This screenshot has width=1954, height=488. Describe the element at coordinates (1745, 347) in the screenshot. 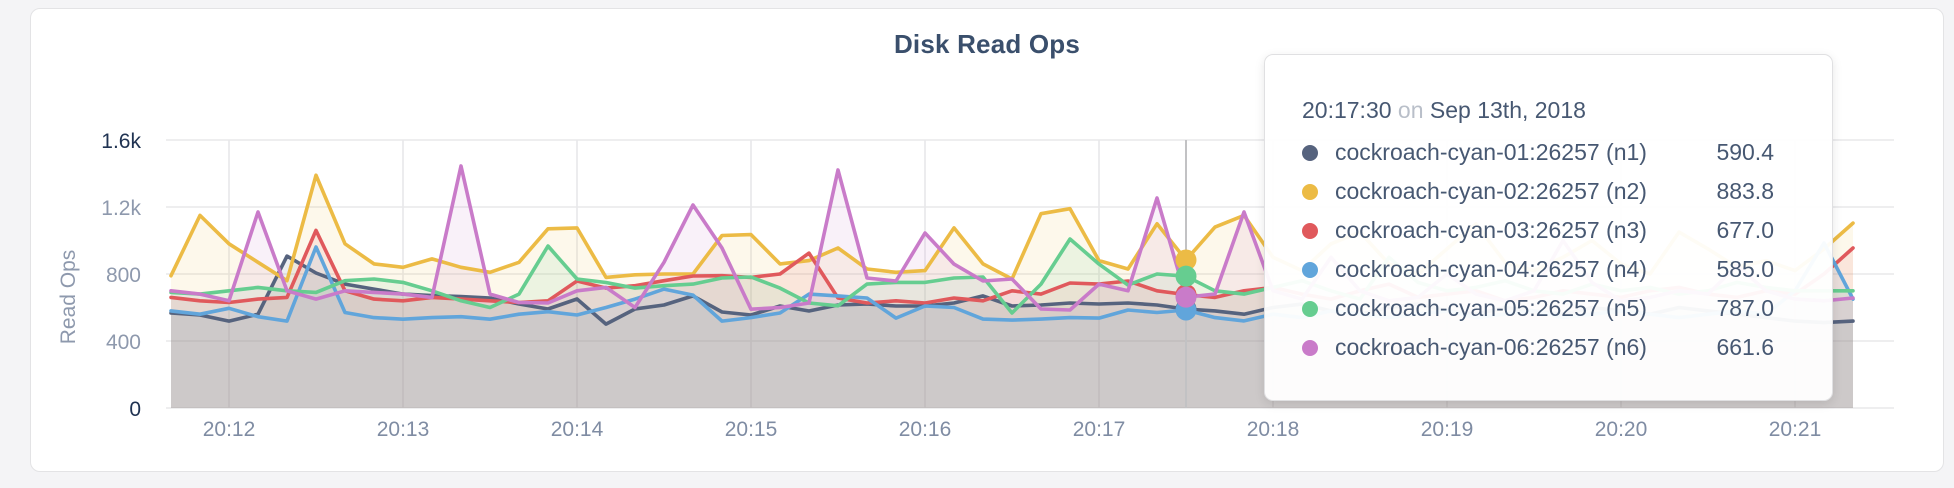

I see `series-value: 661.6` at that location.